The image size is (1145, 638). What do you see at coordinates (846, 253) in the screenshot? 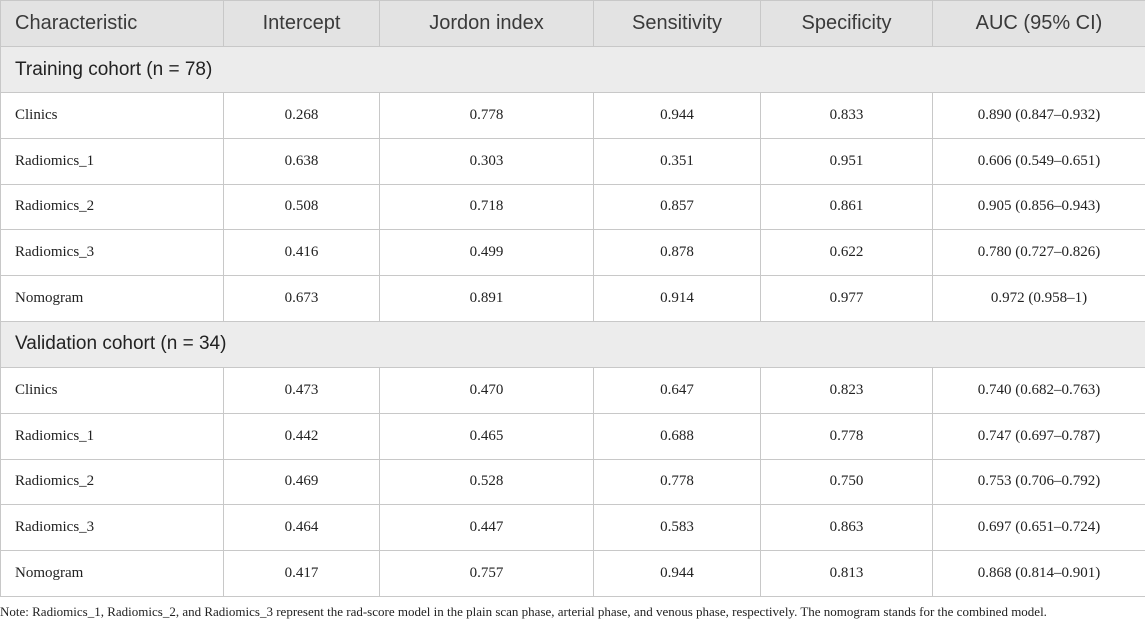
I see `cell-specificity: 0.622` at bounding box center [846, 253].